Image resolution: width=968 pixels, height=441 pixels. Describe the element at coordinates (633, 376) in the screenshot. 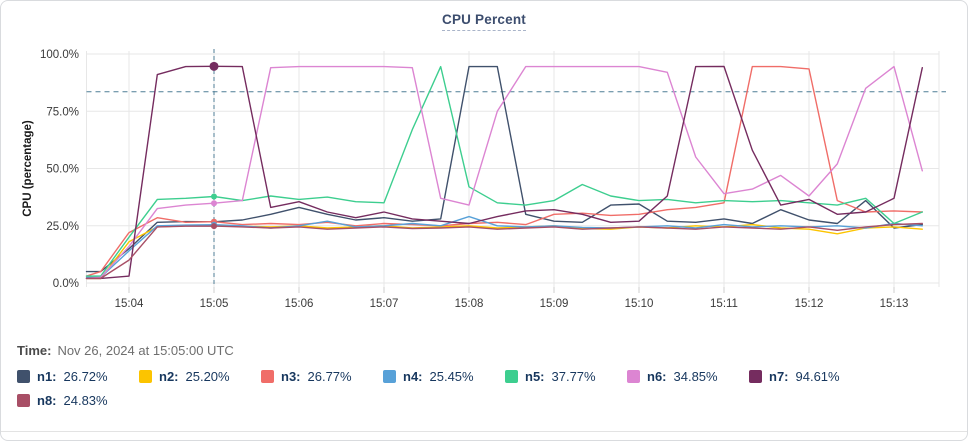

I see `legend-swatch-n6` at that location.